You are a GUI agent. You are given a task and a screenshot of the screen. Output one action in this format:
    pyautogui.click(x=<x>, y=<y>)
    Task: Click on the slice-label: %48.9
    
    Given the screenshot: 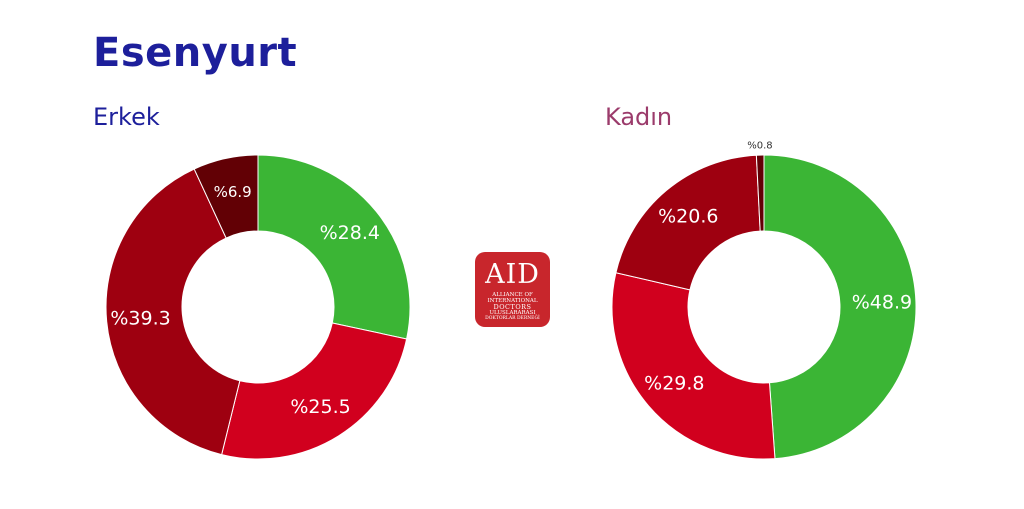 What is the action you would take?
    pyautogui.click(x=882, y=303)
    